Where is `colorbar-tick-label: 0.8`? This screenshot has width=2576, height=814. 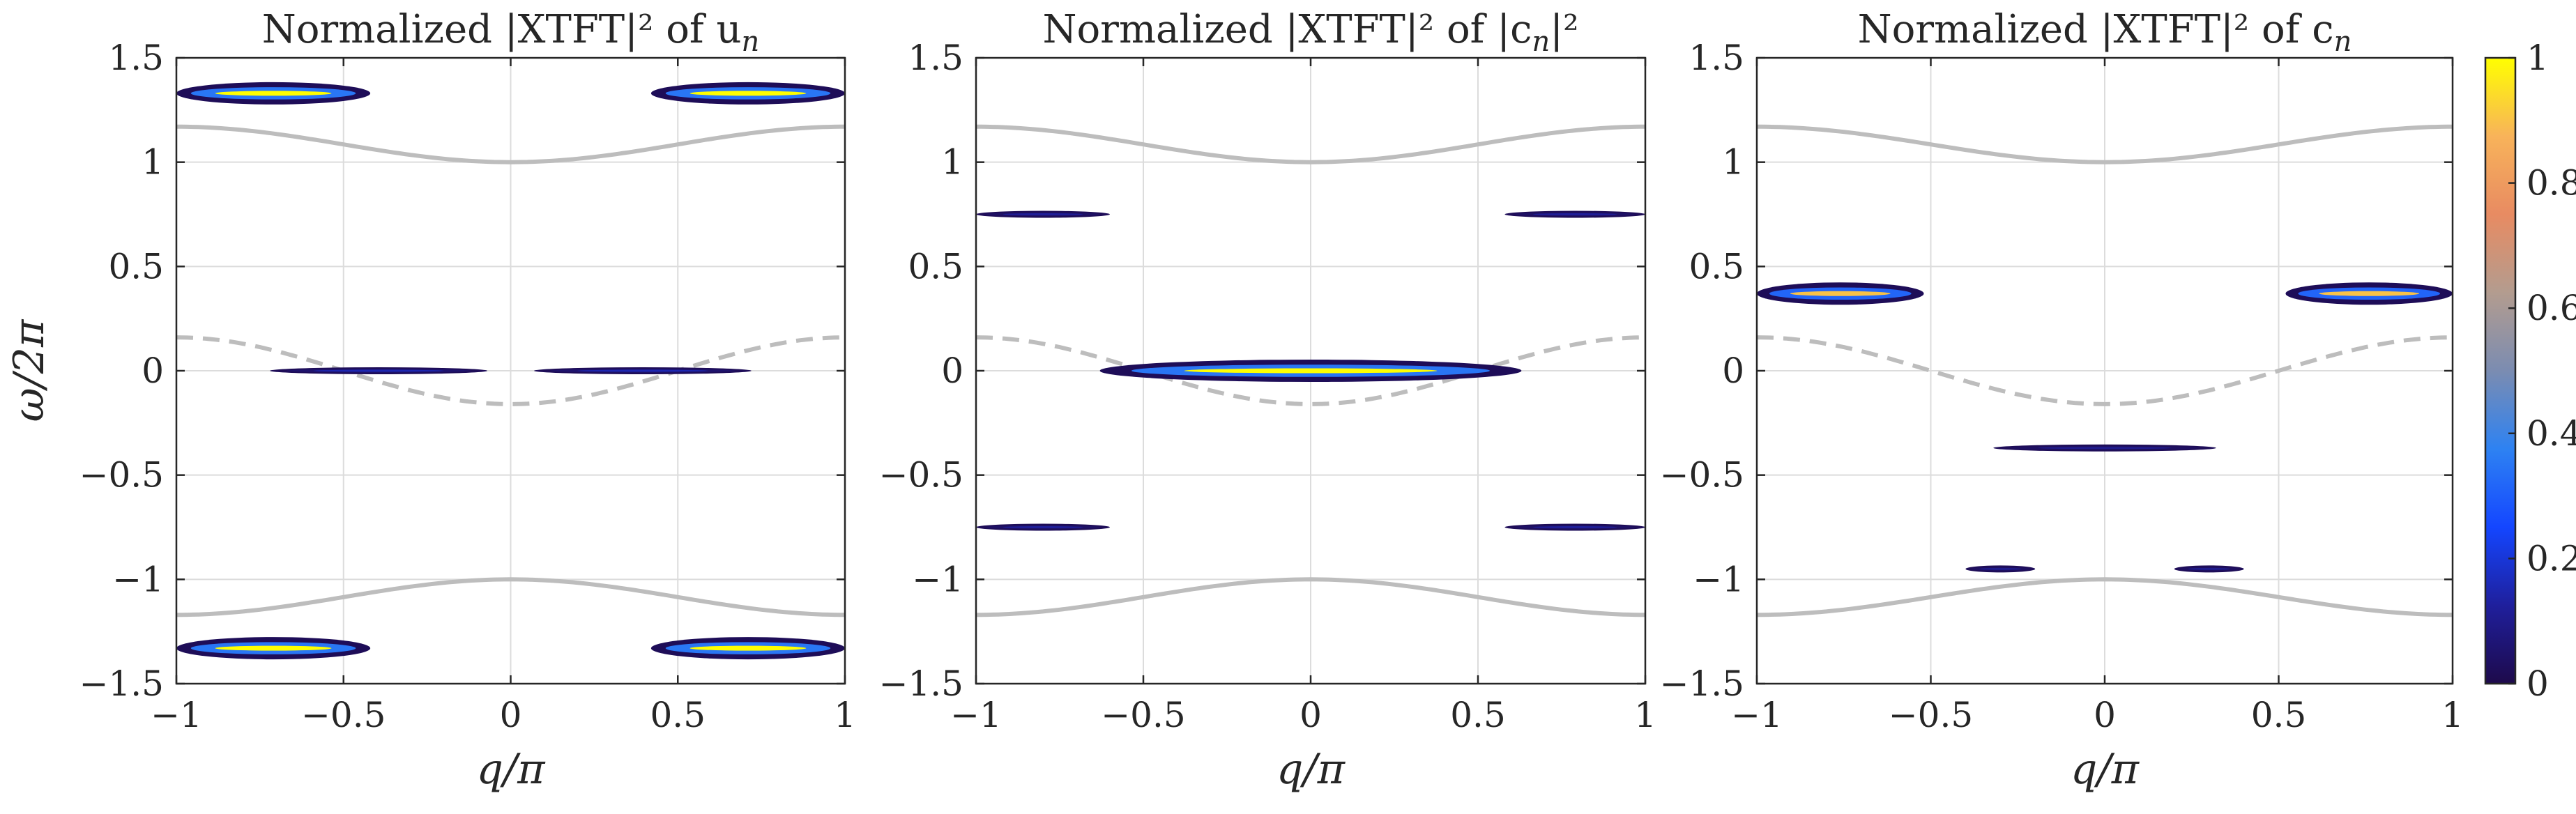
colorbar-tick-label: 0.8 is located at coordinates (2552, 183).